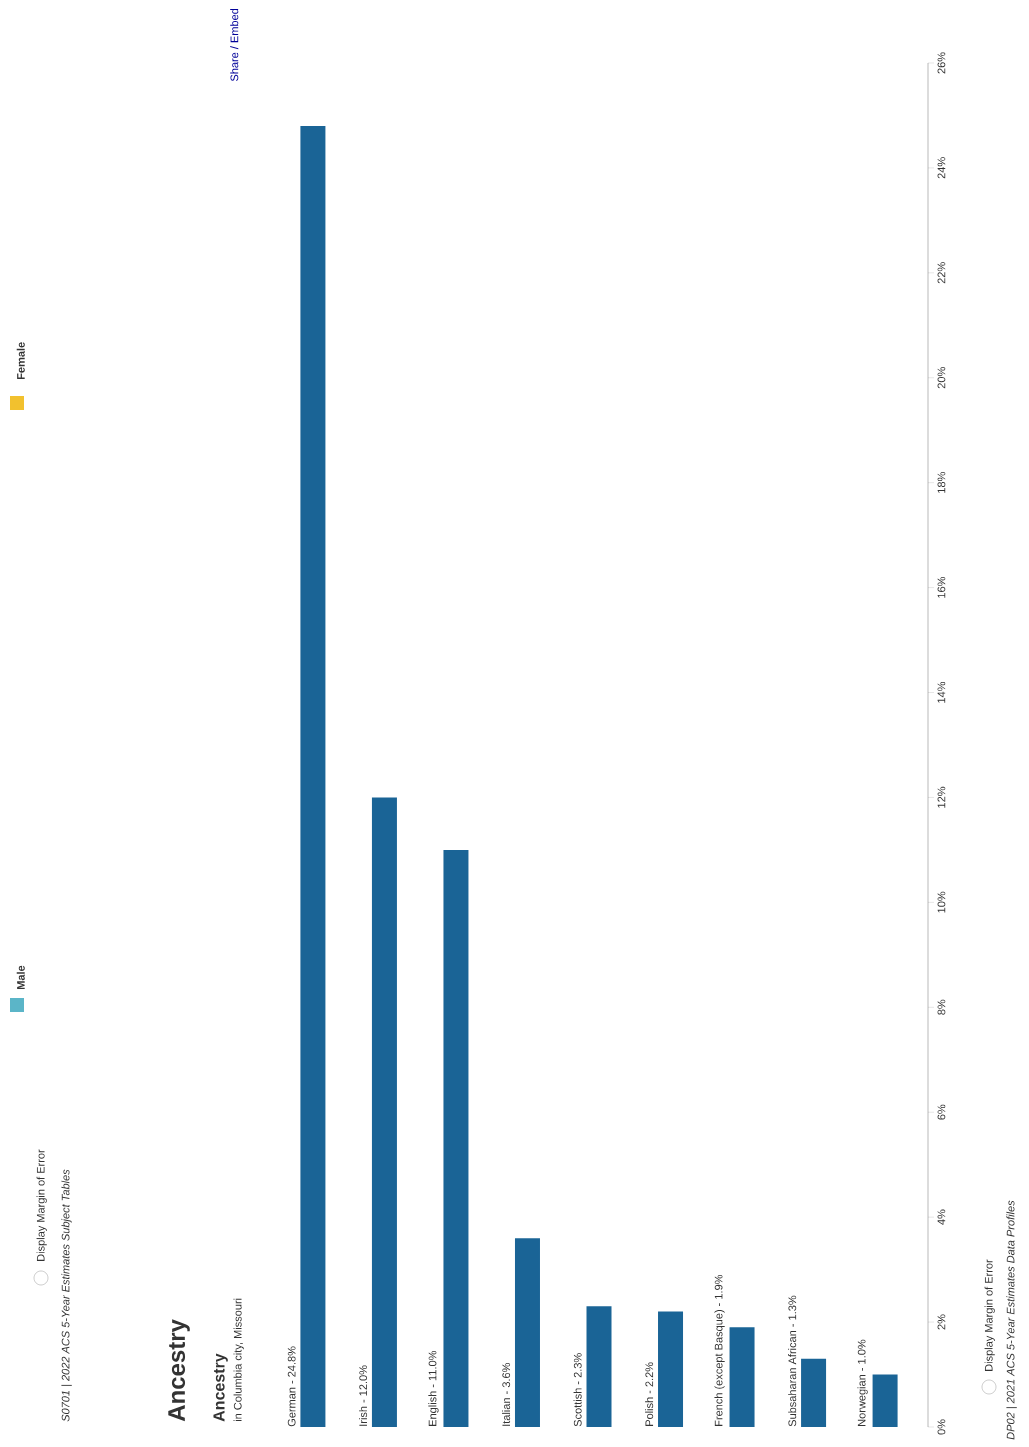 Image resolution: width=1029 pixels, height=1447 pixels. What do you see at coordinates (433, 1388) in the screenshot?
I see `x-tick-label: English - 11.0%` at bounding box center [433, 1388].